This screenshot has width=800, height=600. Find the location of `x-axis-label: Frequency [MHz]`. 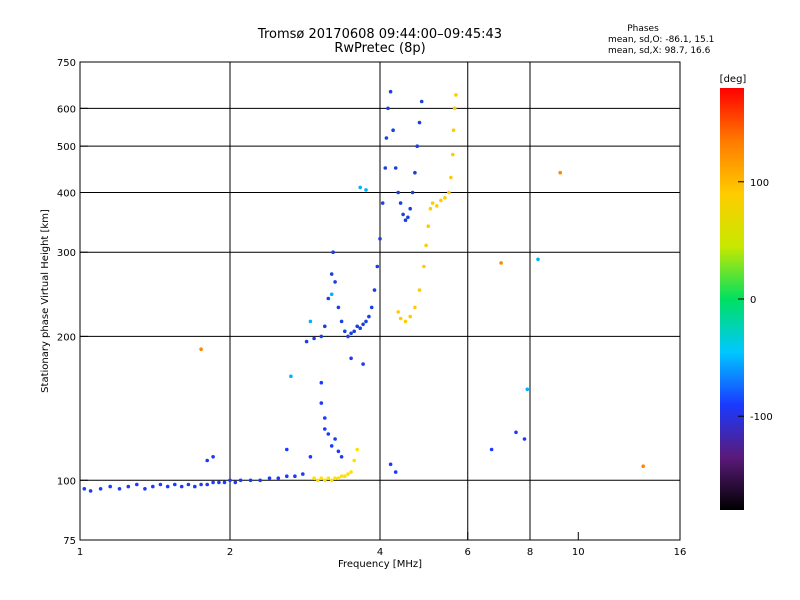

x-axis-label: Frequency [MHz] is located at coordinates (380, 564).